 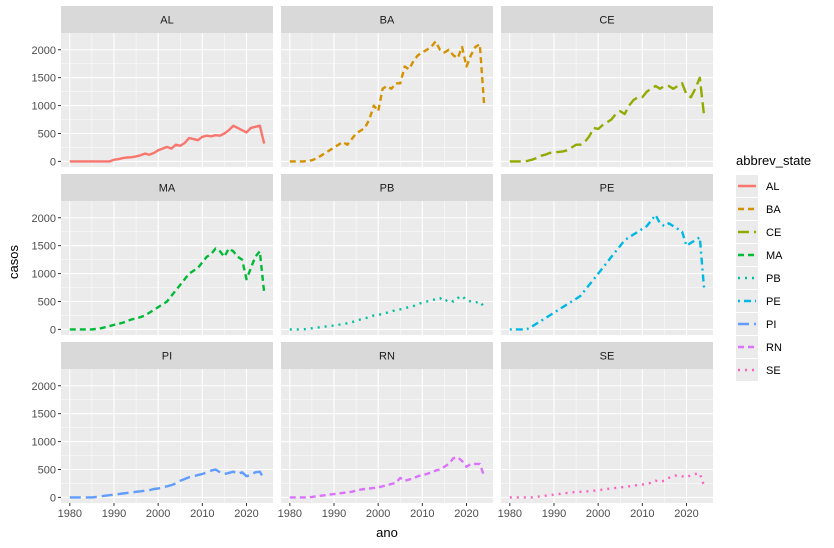 I want to click on series-line-ce, so click(x=607, y=119).